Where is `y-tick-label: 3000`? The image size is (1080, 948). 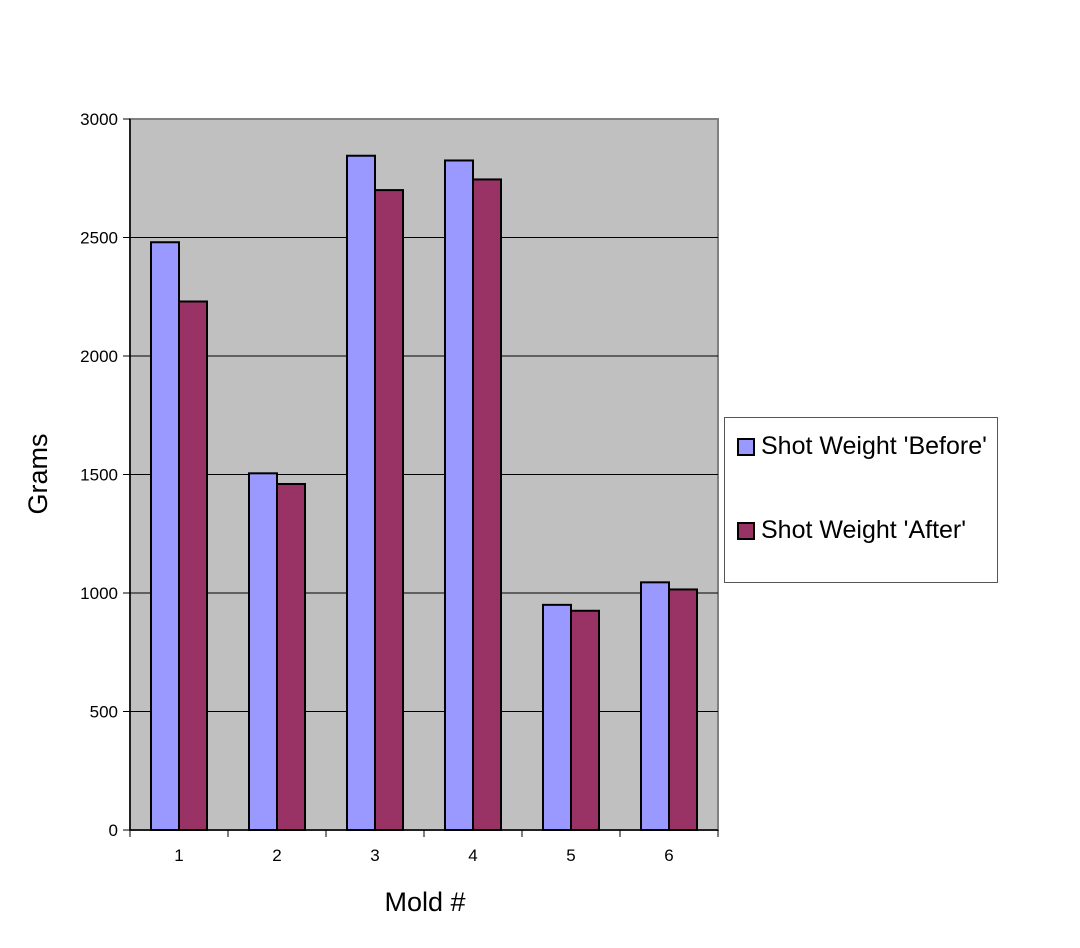
y-tick-label: 3000 is located at coordinates (99, 119).